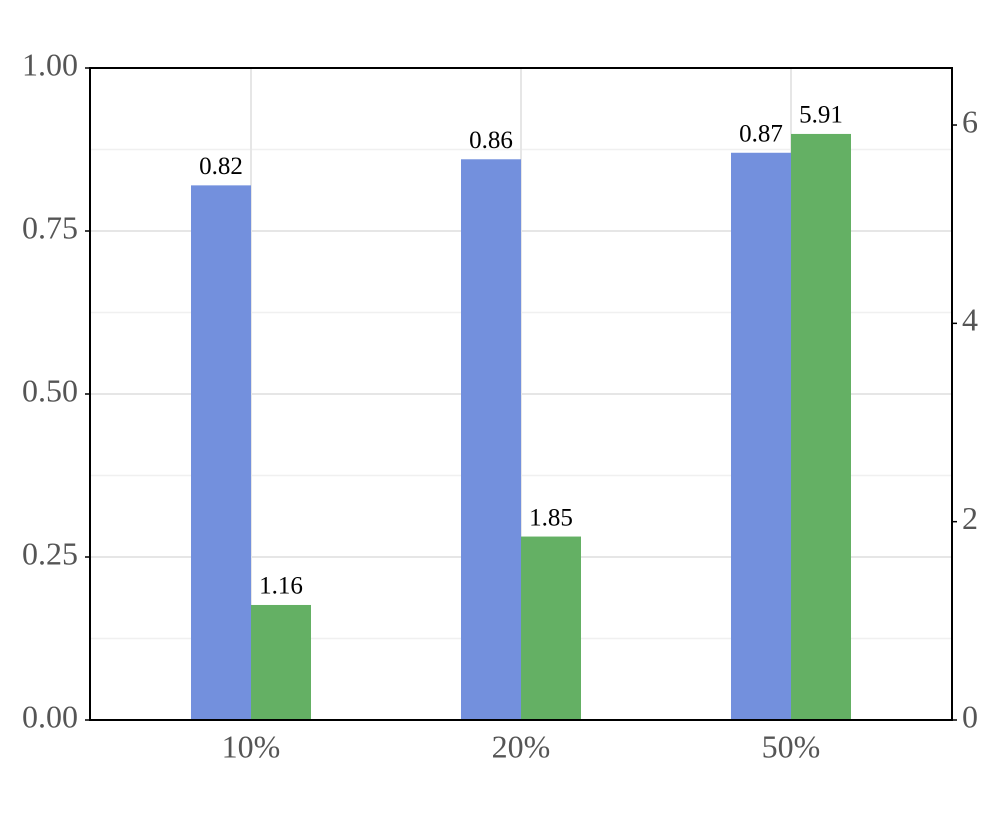 Image resolution: width=997 pixels, height=830 pixels. What do you see at coordinates (50, 553) in the screenshot?
I see `y-tick-label: 0.25` at bounding box center [50, 553].